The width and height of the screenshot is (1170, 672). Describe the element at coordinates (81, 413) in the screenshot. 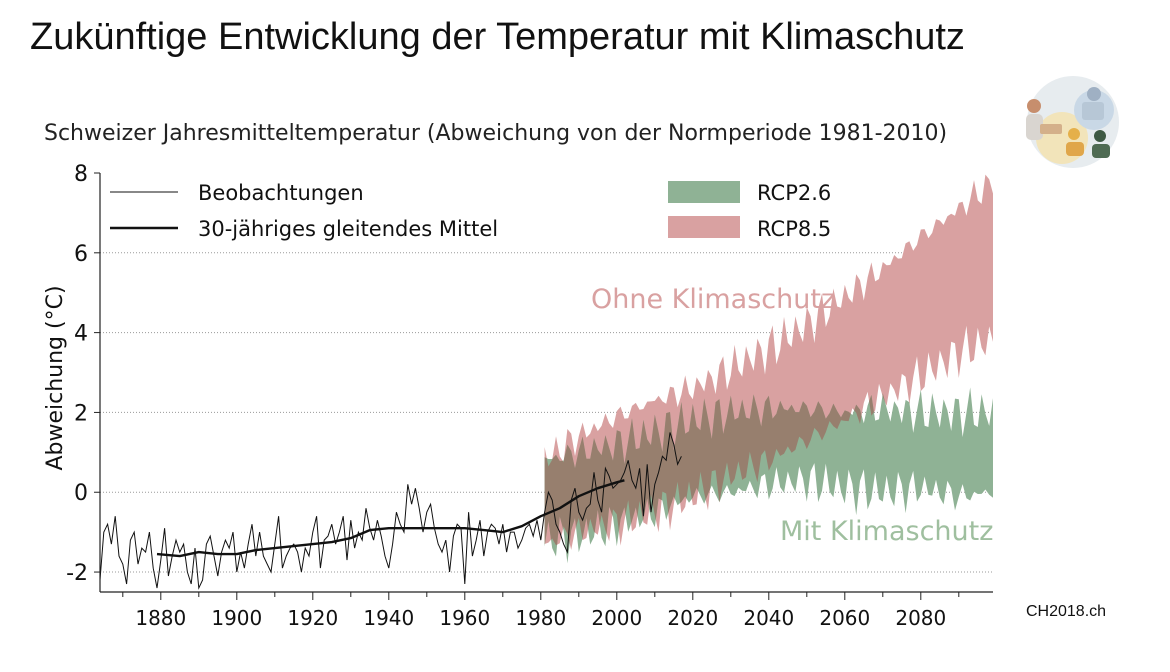

I see `y-tick-label: 2` at that location.